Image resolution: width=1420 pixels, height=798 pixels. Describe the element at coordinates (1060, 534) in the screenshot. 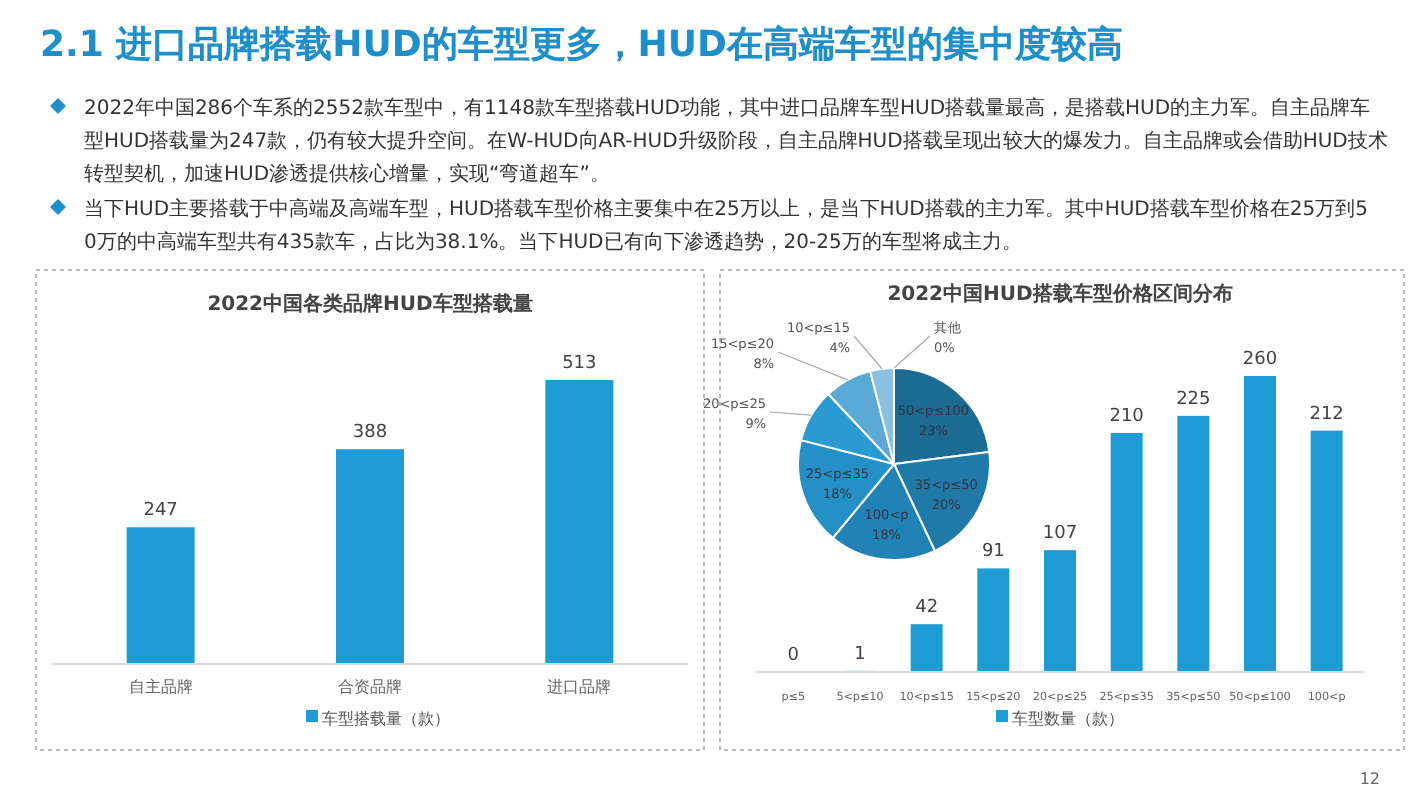

I see `data-label: 107` at that location.